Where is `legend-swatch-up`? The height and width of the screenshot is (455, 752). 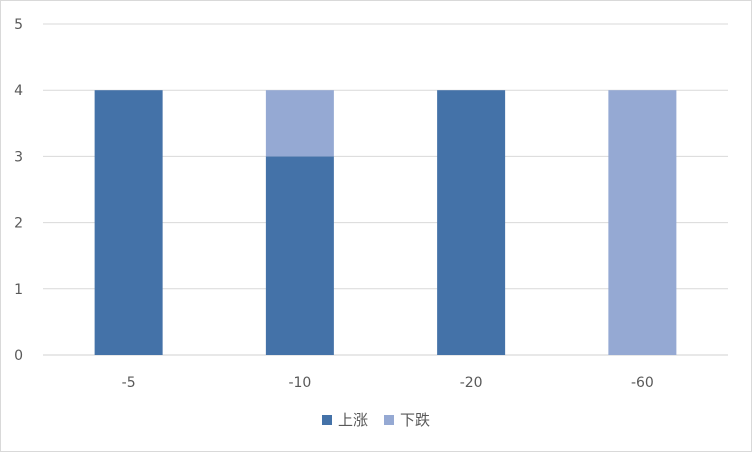
legend-swatch-up is located at coordinates (326, 419).